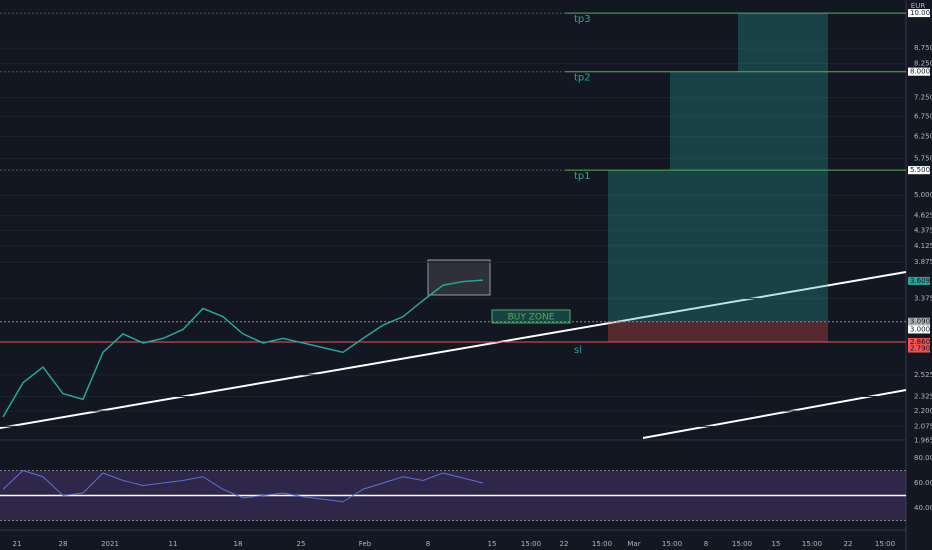 The width and height of the screenshot is (932, 550). What do you see at coordinates (17, 544) in the screenshot?
I see `x-tick-label: 21` at bounding box center [17, 544].